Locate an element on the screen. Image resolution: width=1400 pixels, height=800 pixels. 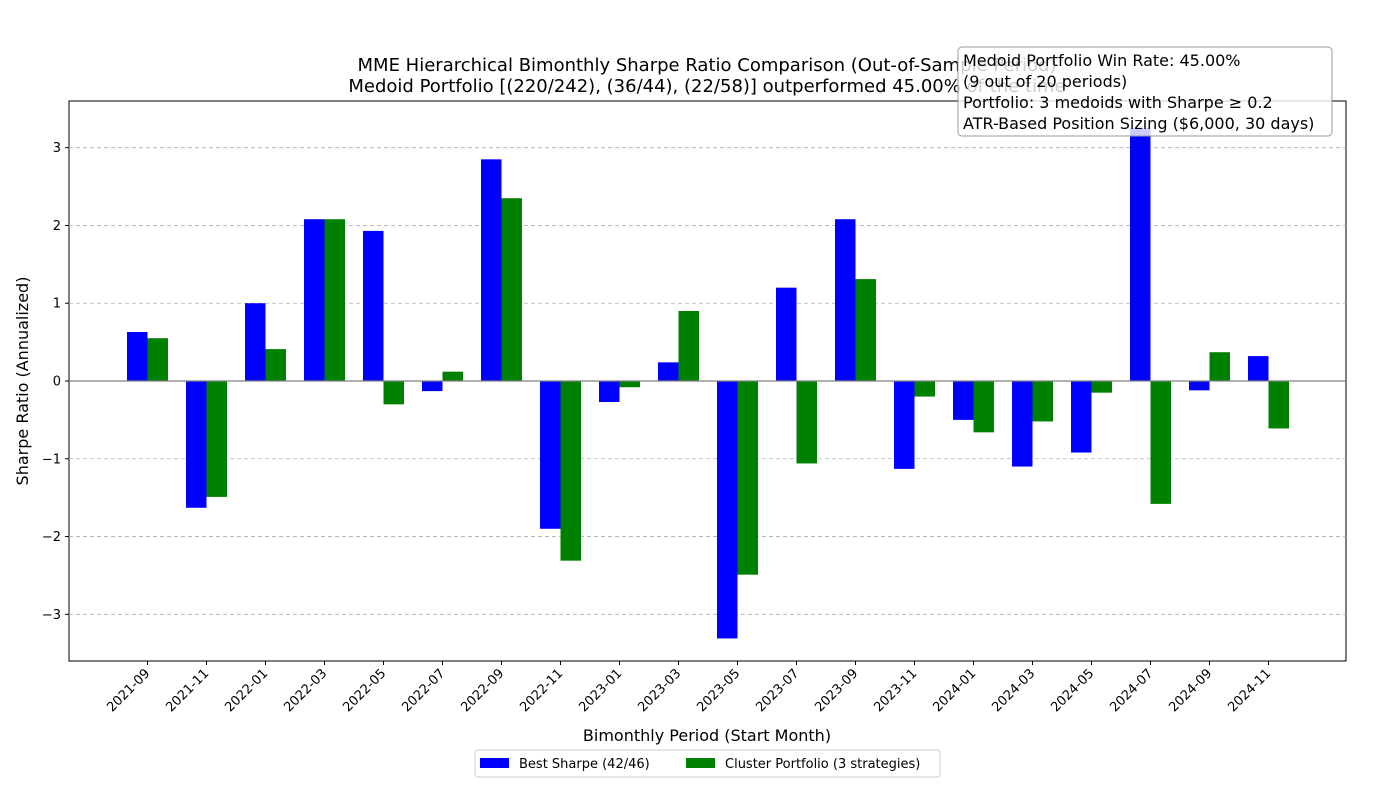
y-axis: −3 −2 −1 0 1 2 3 is located at coordinates (55, 382).